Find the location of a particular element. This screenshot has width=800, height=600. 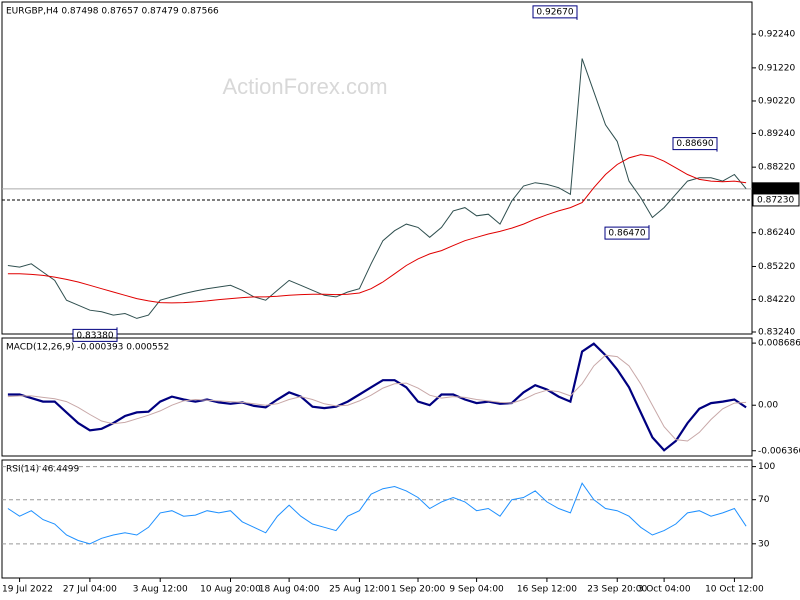

x-tick-label: 10 Oct 12:00 is located at coordinates (734, 590).